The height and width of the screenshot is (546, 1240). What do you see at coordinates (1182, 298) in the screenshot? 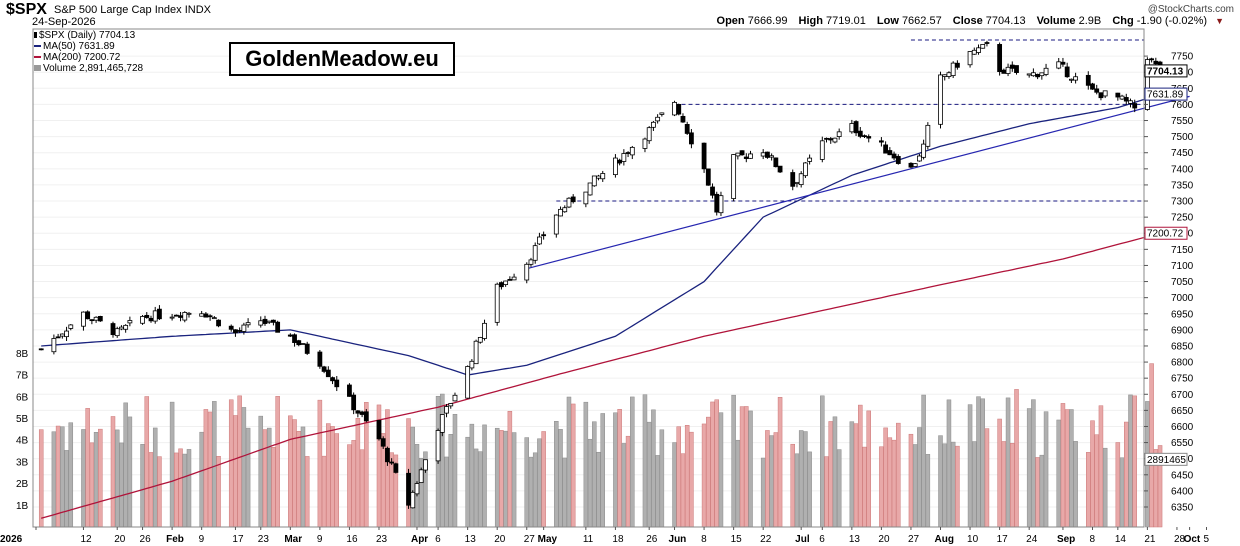
I see `y-tick-label: 7000` at bounding box center [1182, 298].